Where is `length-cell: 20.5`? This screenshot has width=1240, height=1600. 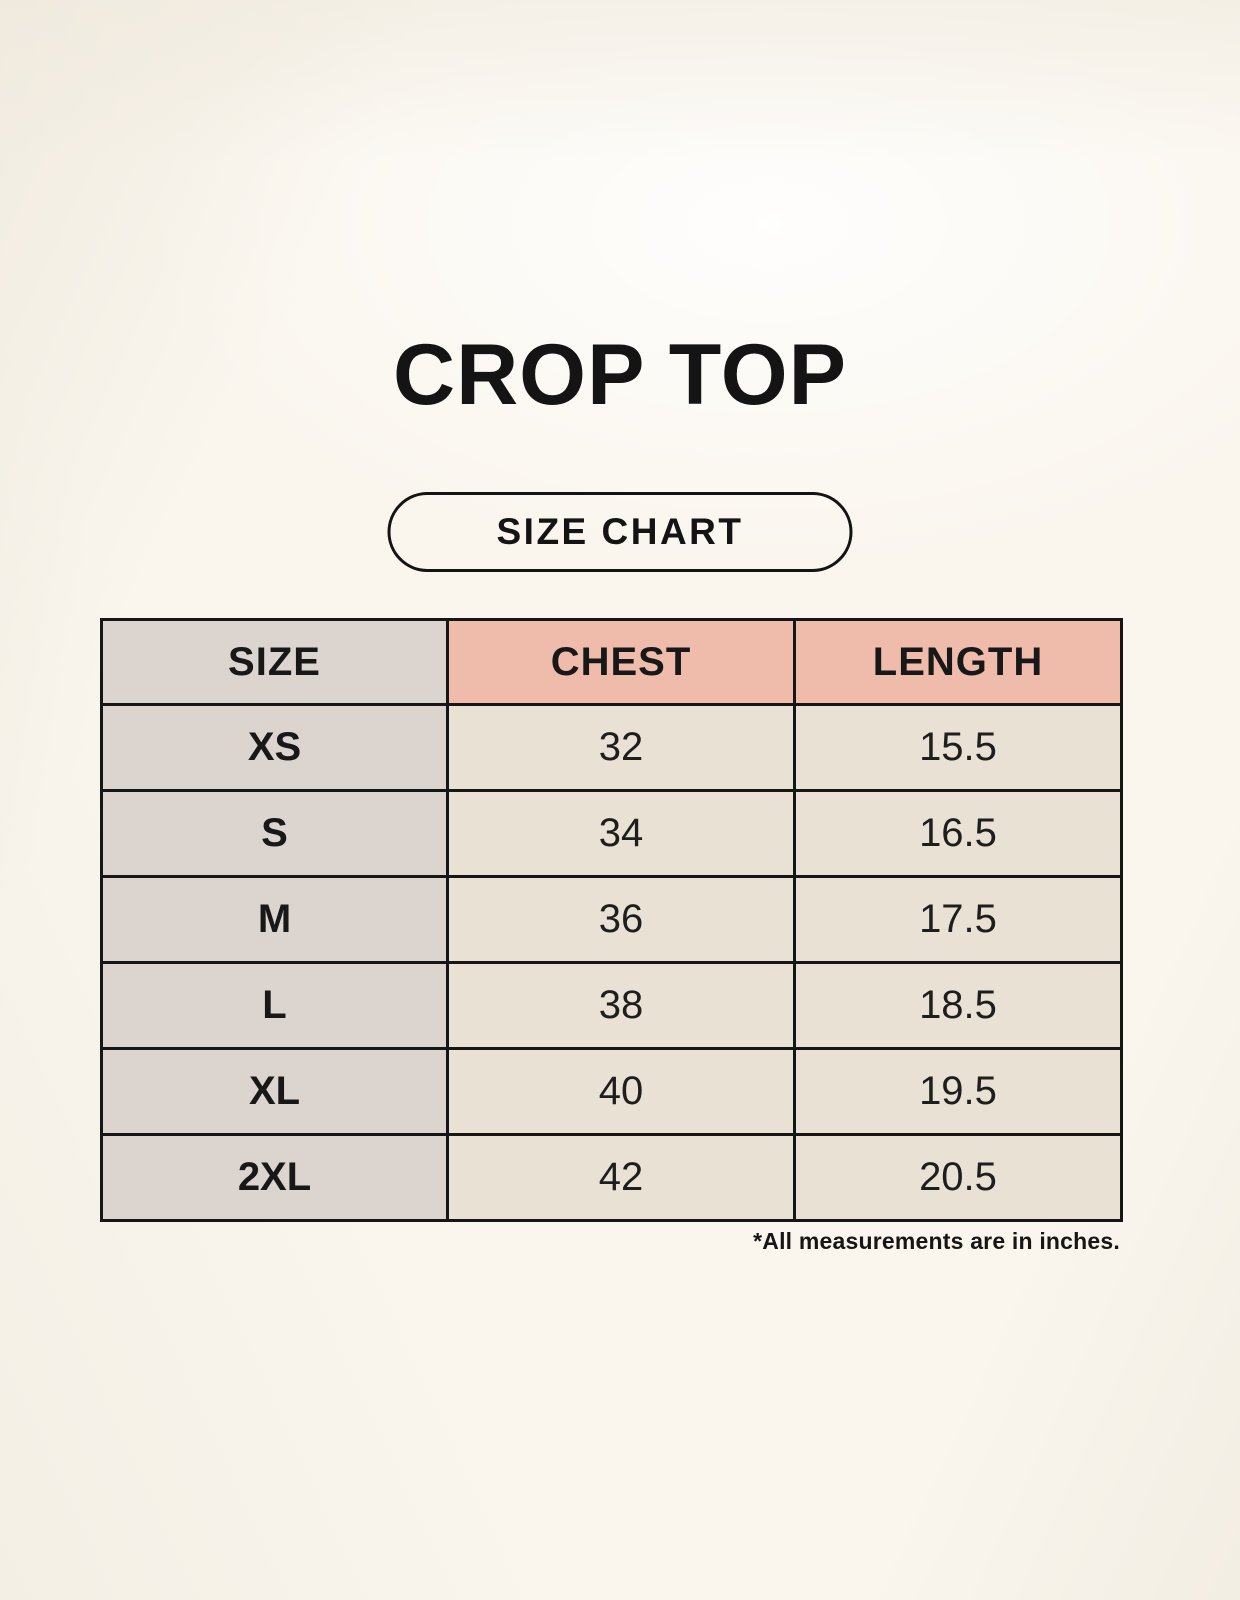 length-cell: 20.5 is located at coordinates (958, 1177).